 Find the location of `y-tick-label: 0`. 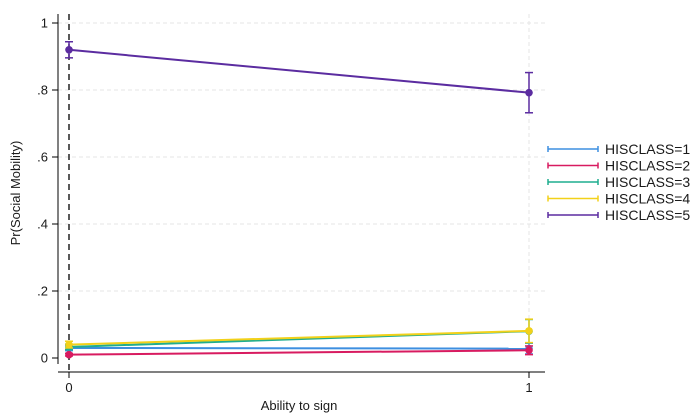

y-tick-label: 0 is located at coordinates (44, 358).